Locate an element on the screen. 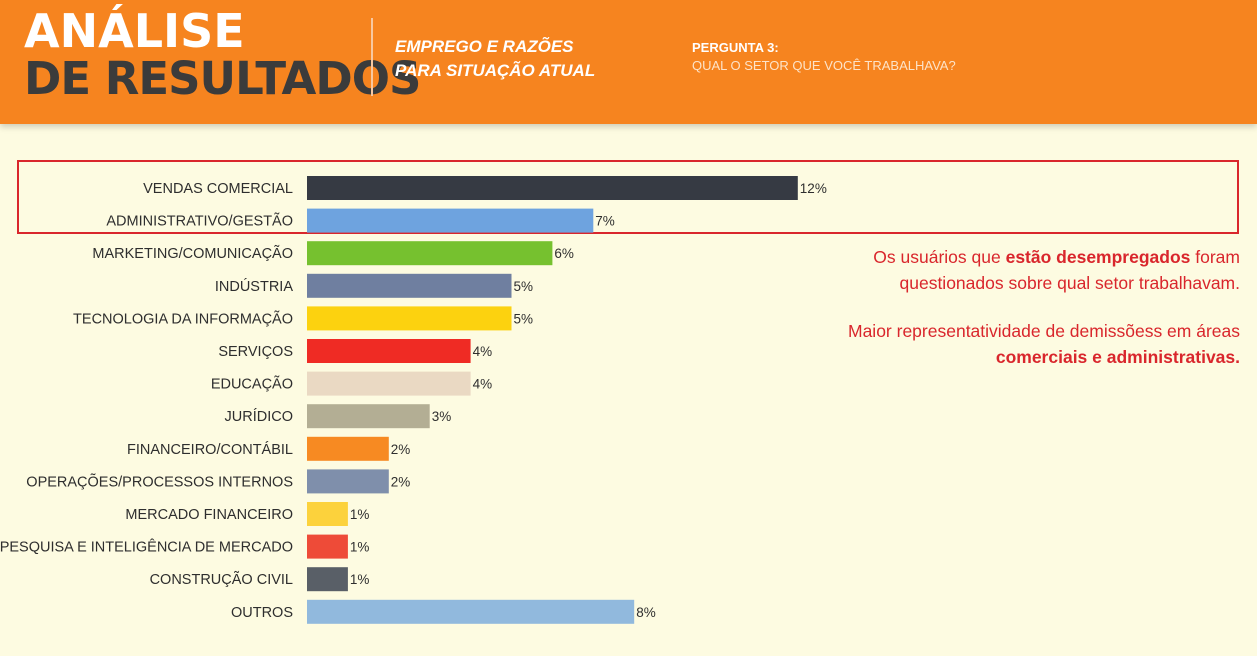  question-text: QUAL O SETOR QUE VOCÊ TRABALHAVA? is located at coordinates (824, 65).